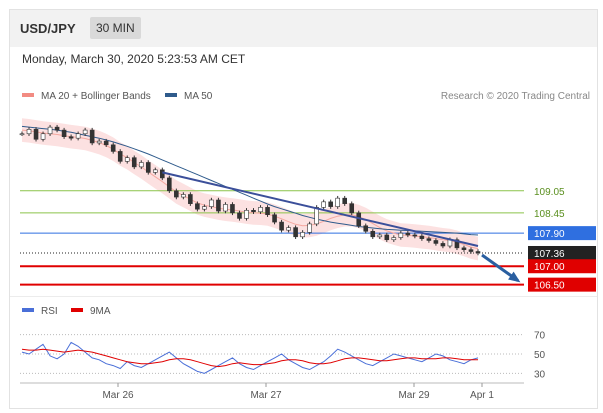 The height and width of the screenshot is (413, 603). I want to click on forecast-arrow-head, so click(514, 277).